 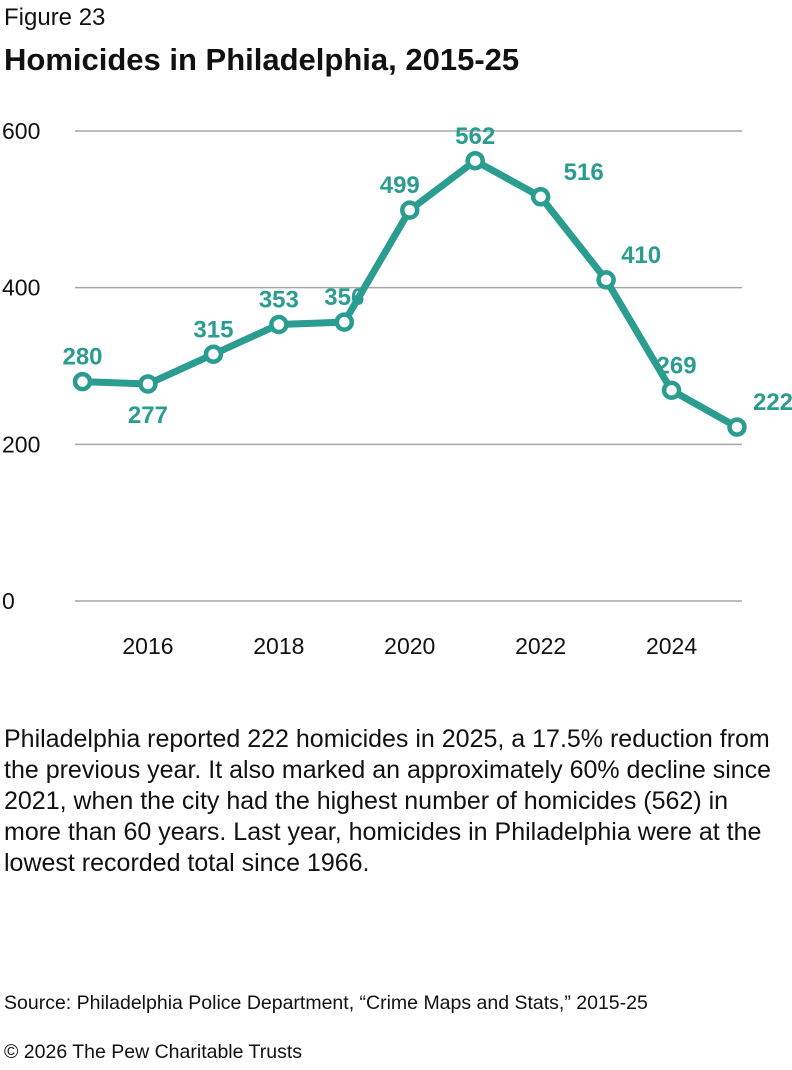 What do you see at coordinates (8, 601) in the screenshot?
I see `y-tick-label: 0` at bounding box center [8, 601].